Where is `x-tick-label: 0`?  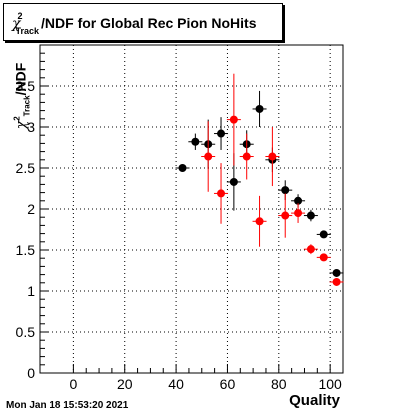
x-tick-label: 0 is located at coordinates (73, 384).